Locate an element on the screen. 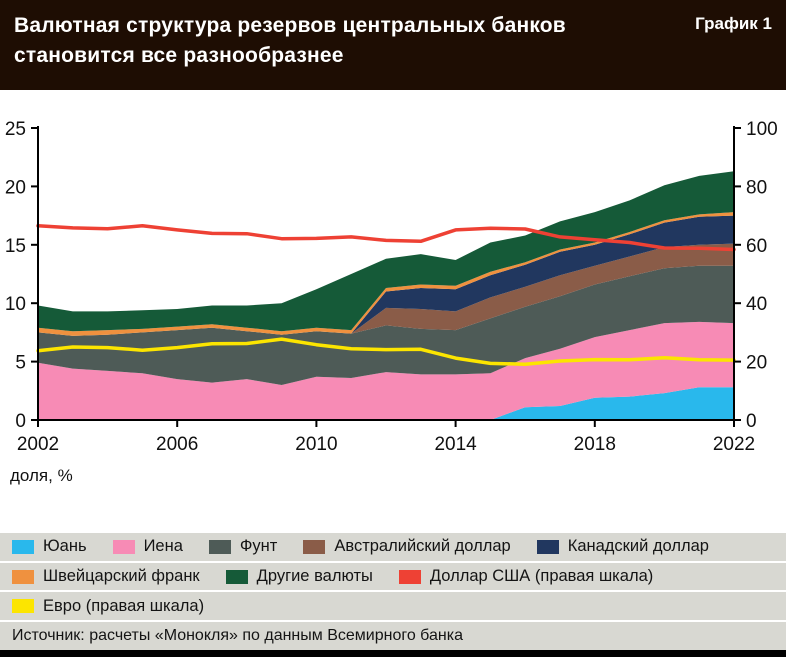 This screenshot has width=786, height=657. bottom-bar is located at coordinates (393, 653).